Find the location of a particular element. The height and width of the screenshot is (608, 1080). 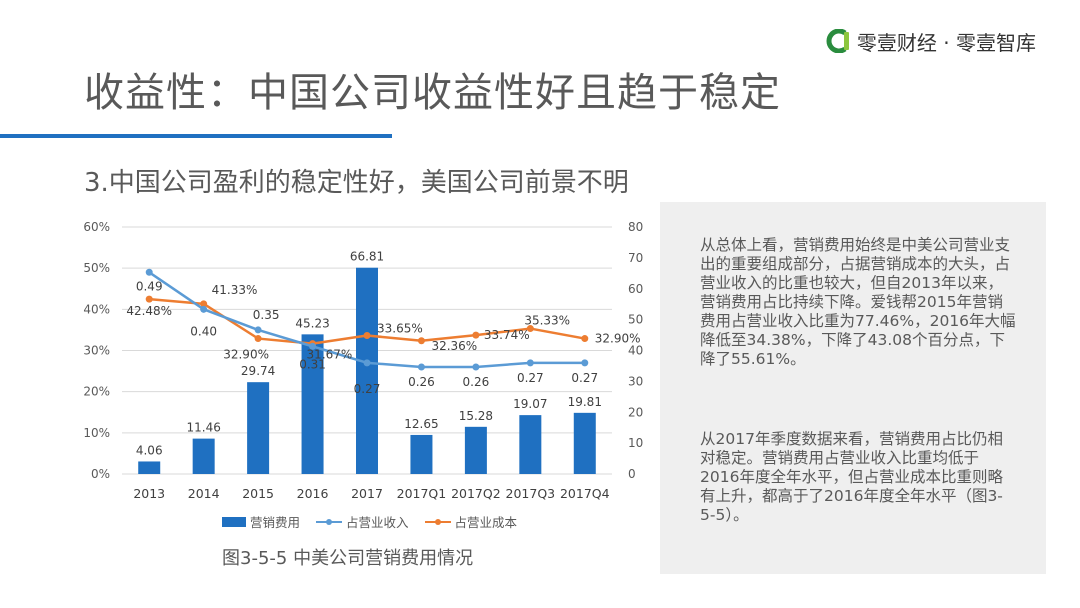

x-axis-tick-label: 2014 is located at coordinates (204, 493).